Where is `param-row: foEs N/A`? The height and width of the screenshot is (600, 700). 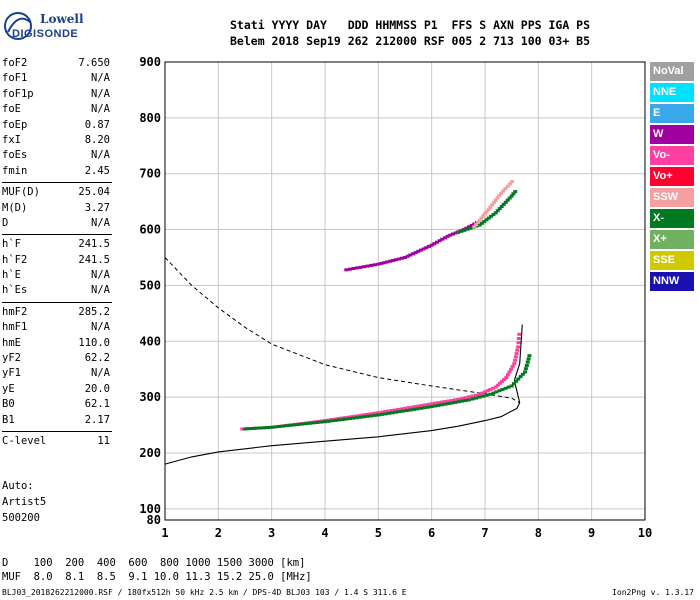
param-row: foEs N/A is located at coordinates (58, 155).